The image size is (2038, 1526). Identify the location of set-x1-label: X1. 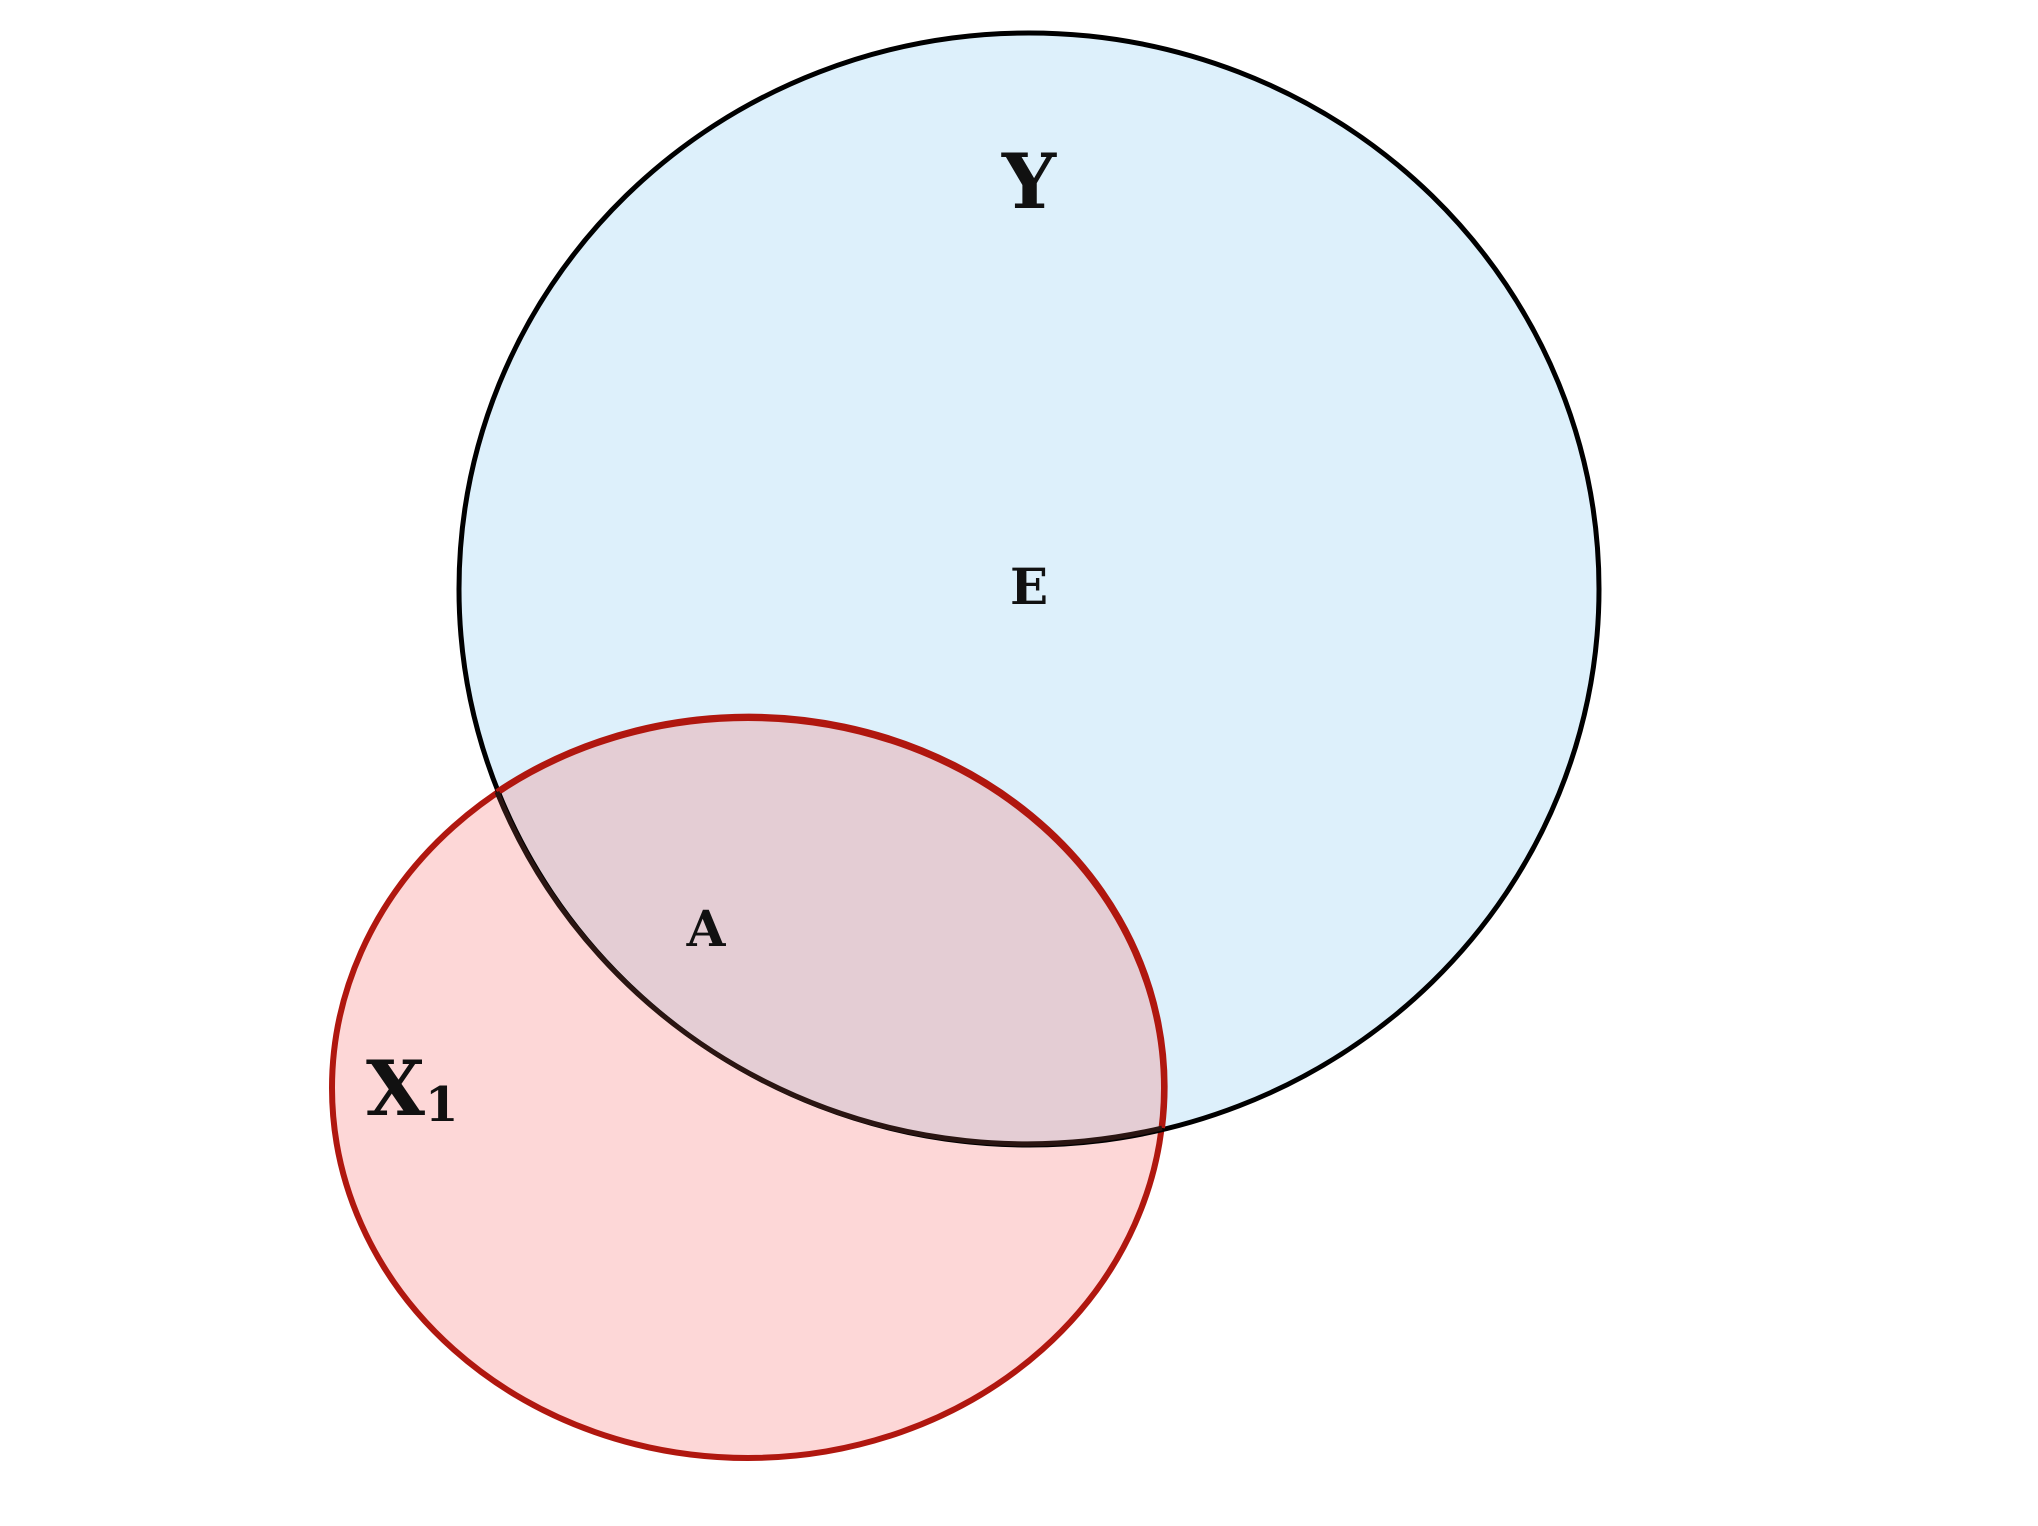
(412, 1088).